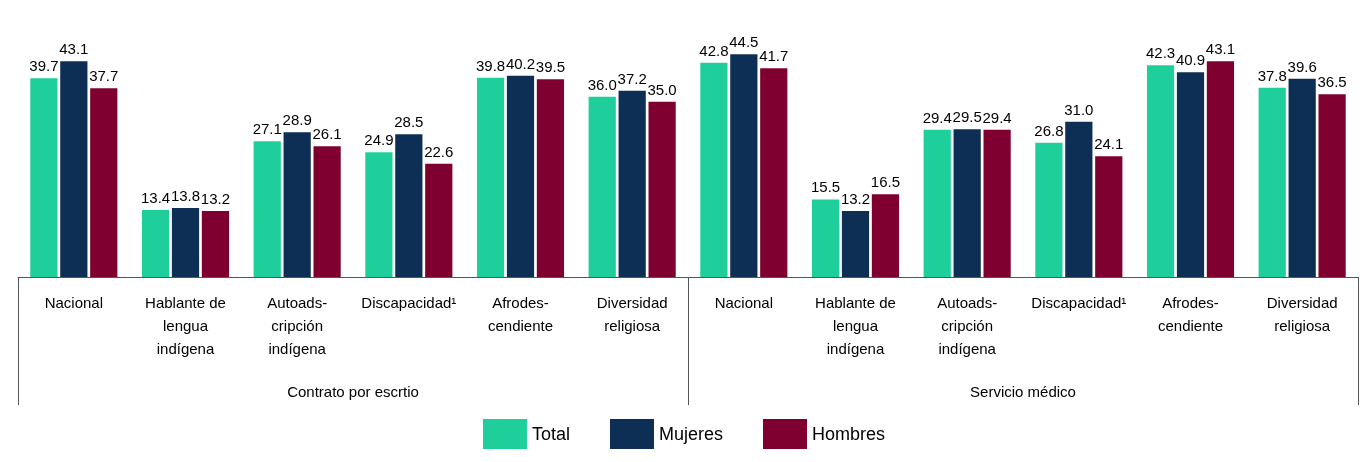 The image size is (1368, 462). What do you see at coordinates (439, 151) in the screenshot?
I see `data-label: 22.6` at bounding box center [439, 151].